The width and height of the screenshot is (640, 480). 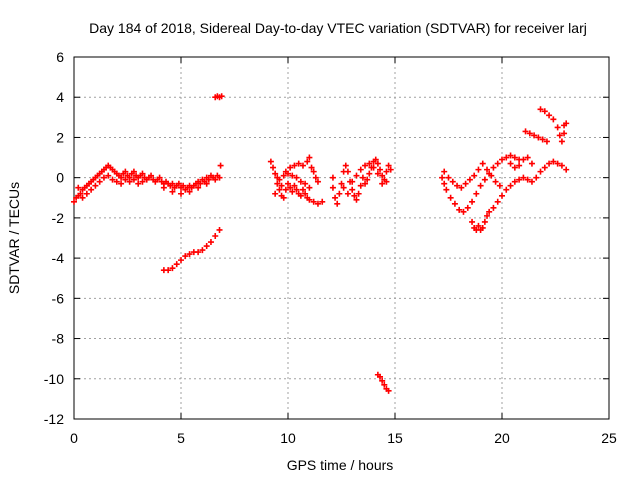 What do you see at coordinates (288, 438) in the screenshot?
I see `x-tick-label: 10` at bounding box center [288, 438].